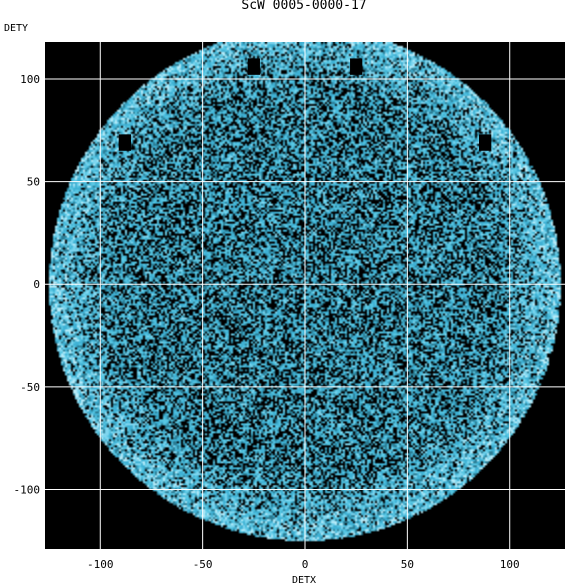 The height and width of the screenshot is (585, 575). Describe the element at coordinates (33, 182) in the screenshot. I see `y-tick-label: 50` at that location.